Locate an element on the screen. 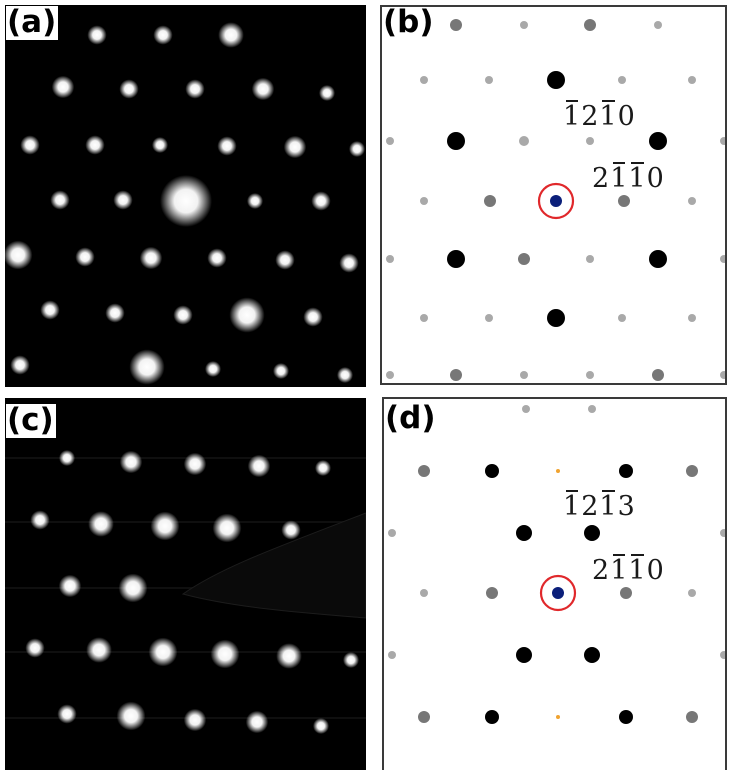 The width and height of the screenshot is (733, 770). panel-b-index-lower-digit: 2 is located at coordinates (601, 178).